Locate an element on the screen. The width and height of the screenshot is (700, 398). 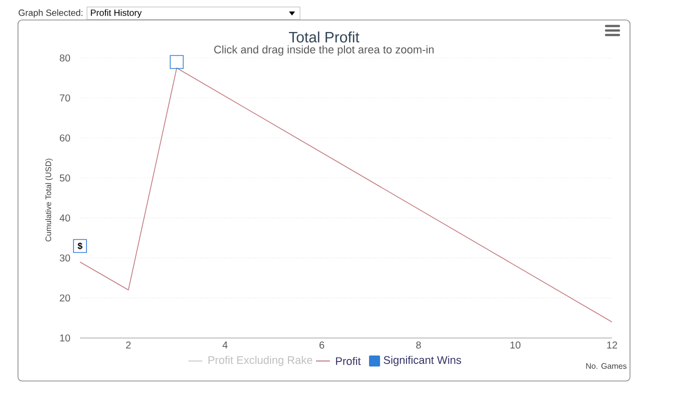
x-tick-label: 8 is located at coordinates (418, 345).